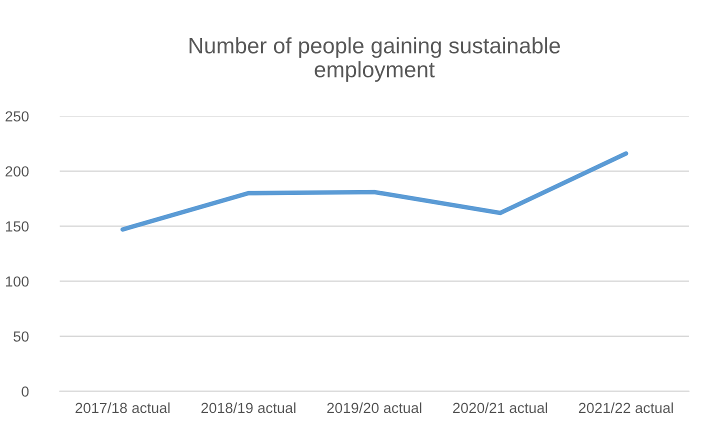 The image size is (703, 430). What do you see at coordinates (17, 116) in the screenshot?
I see `y-tick-label: 250` at bounding box center [17, 116].